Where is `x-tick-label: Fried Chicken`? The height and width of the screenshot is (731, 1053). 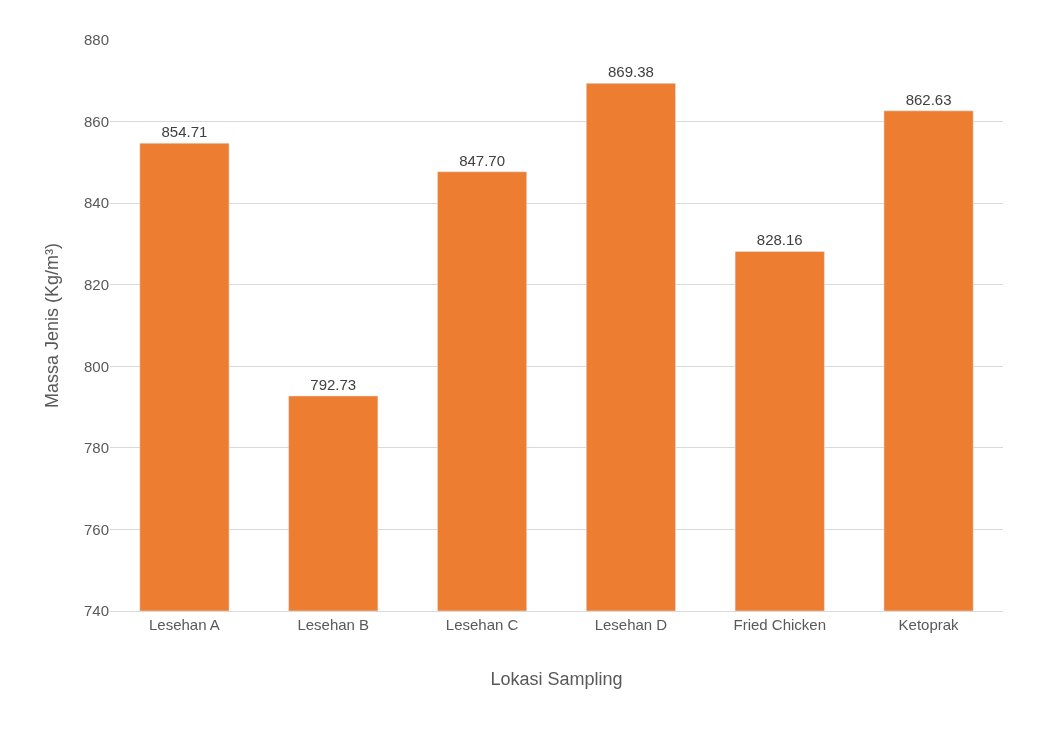
x-tick-label: Fried Chicken is located at coordinates (780, 624).